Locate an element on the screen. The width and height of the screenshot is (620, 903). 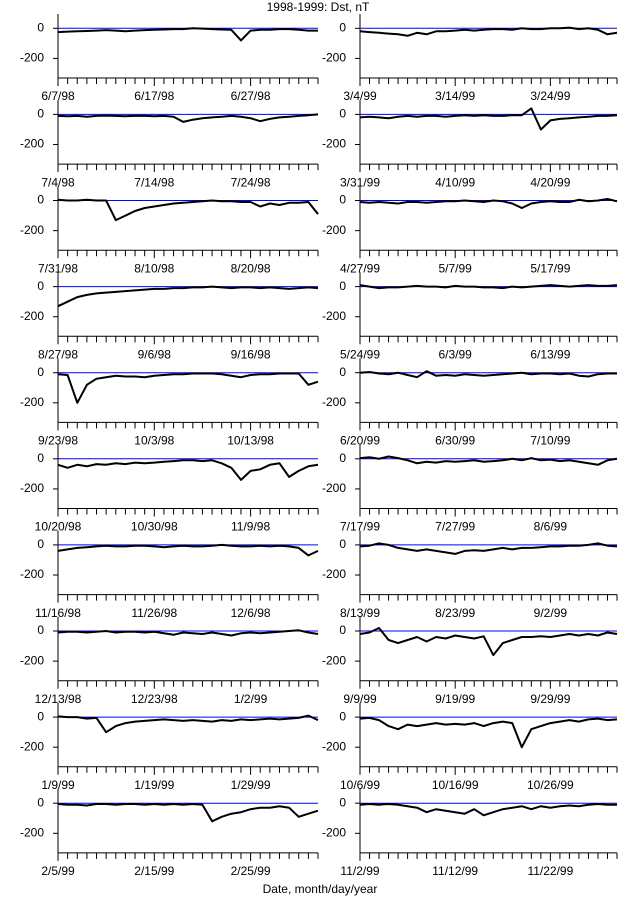
x-tick-label: 10/20/98 is located at coordinates (58, 527).